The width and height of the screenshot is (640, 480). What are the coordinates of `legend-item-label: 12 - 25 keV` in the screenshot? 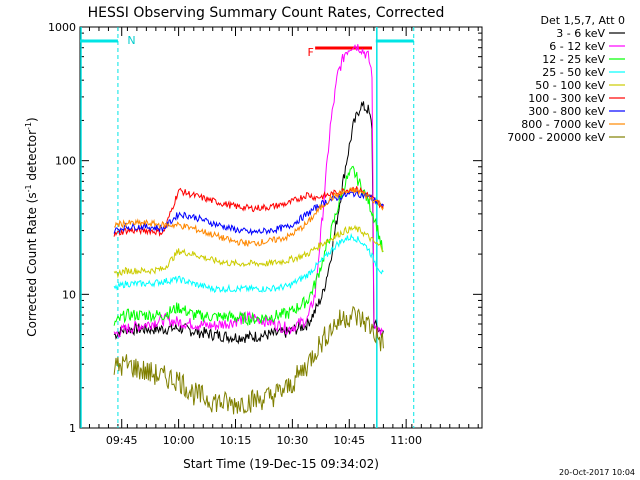 It's located at (573, 59).